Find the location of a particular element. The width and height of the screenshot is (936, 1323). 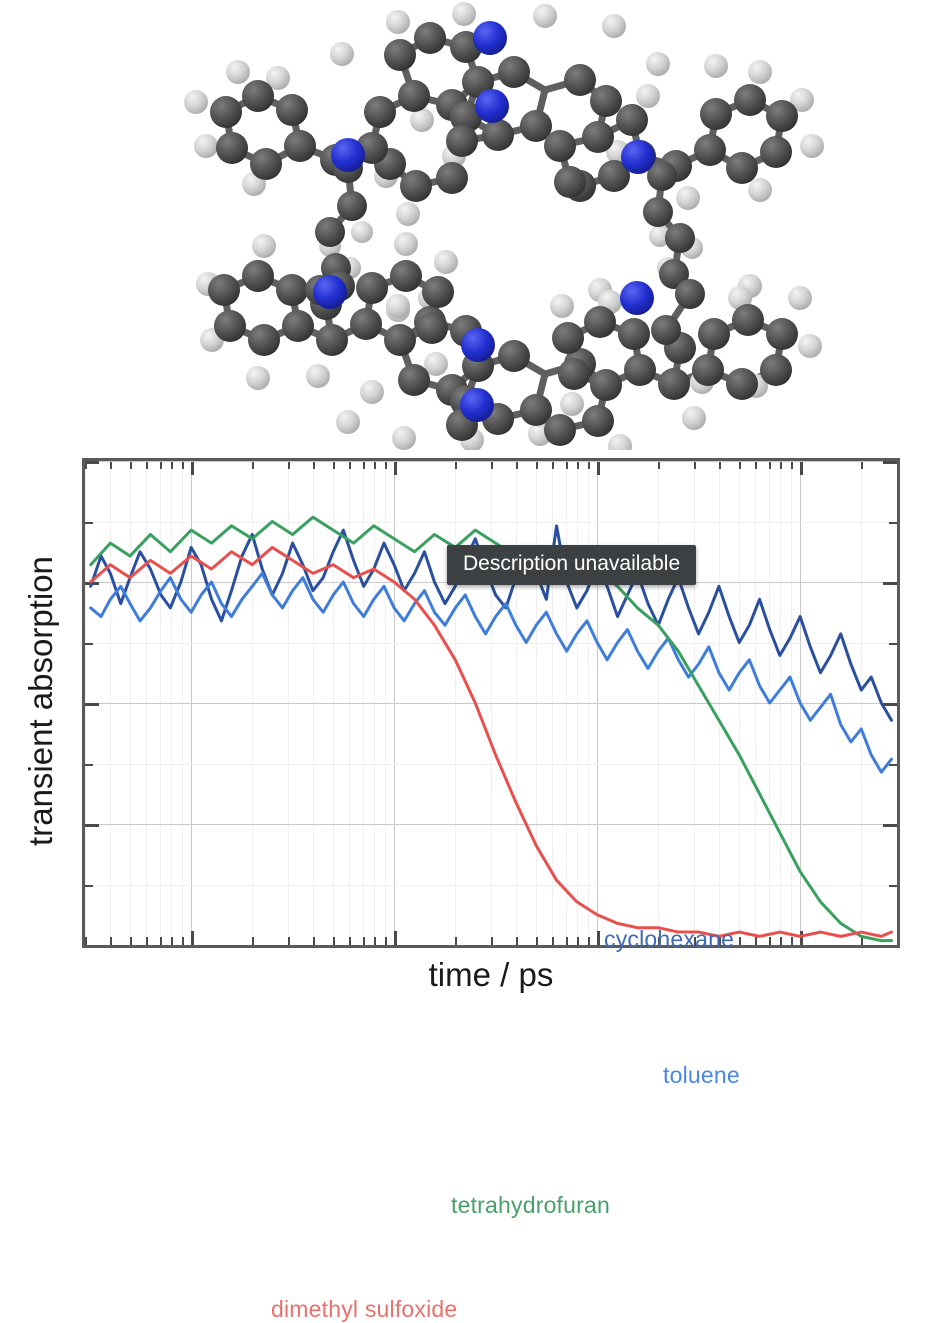

molecule-nitrogen-atoms is located at coordinates (484, 221).